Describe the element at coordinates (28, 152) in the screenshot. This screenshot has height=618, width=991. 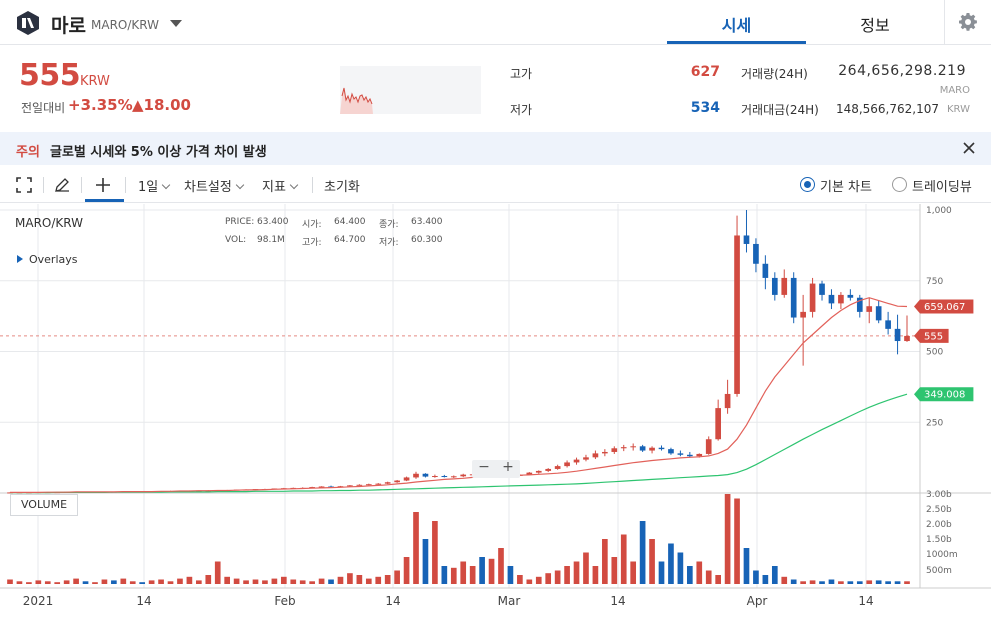
I see `notice-tag: 주의` at that location.